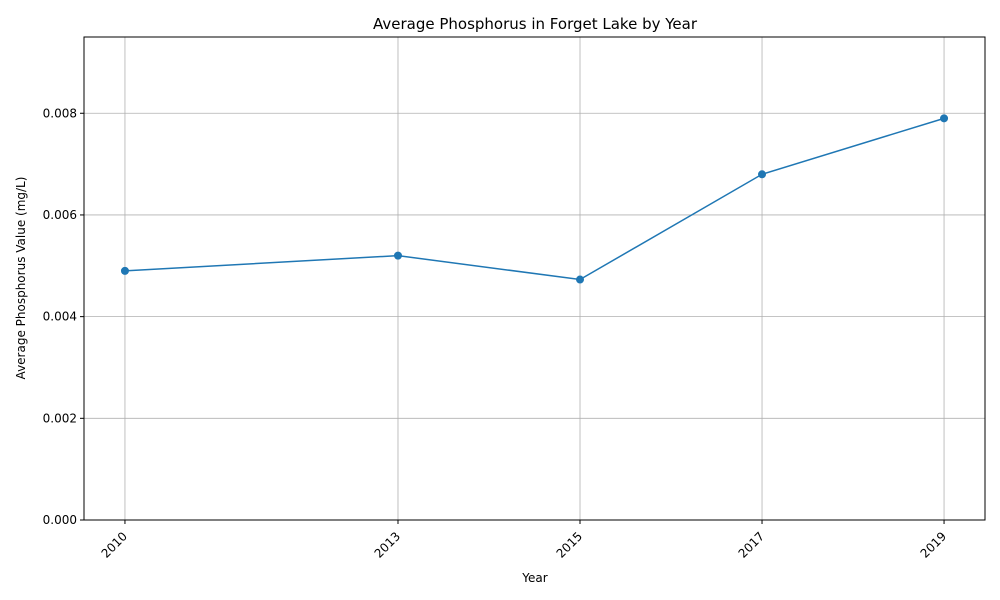  I want to click on x-tick-label: 2017, so click(751, 544).